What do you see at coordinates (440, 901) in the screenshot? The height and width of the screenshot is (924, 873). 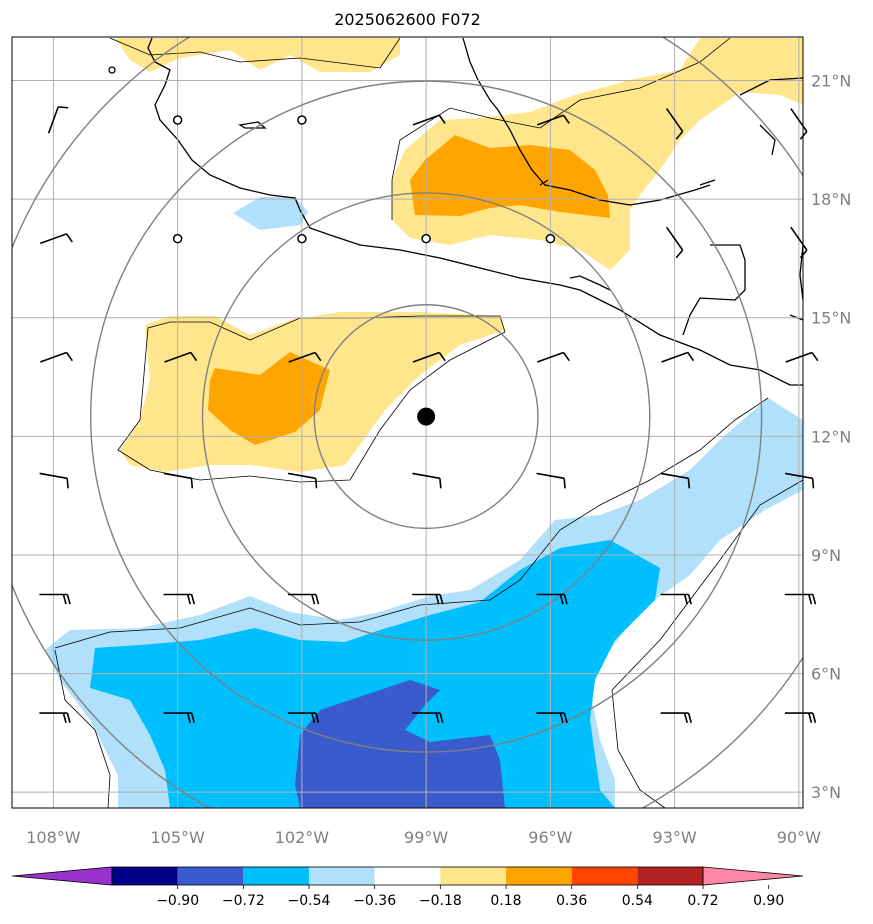 I see `colorbar-tick-label: −0.18` at bounding box center [440, 901].